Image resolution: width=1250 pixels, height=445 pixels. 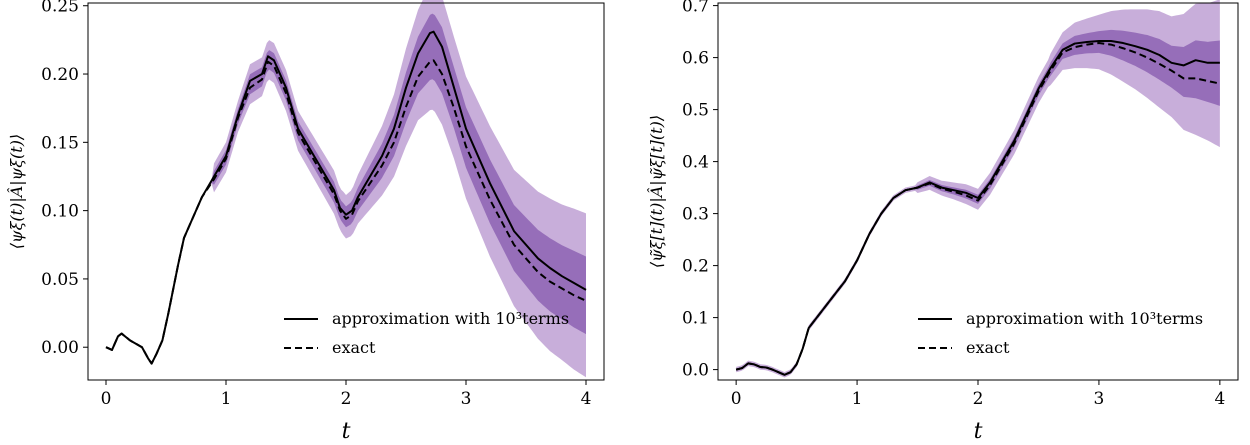 I want to click on y-axis-label: ⟨ψξ(t)|Â|ψξ(t)⟩, so click(x=16, y=191).